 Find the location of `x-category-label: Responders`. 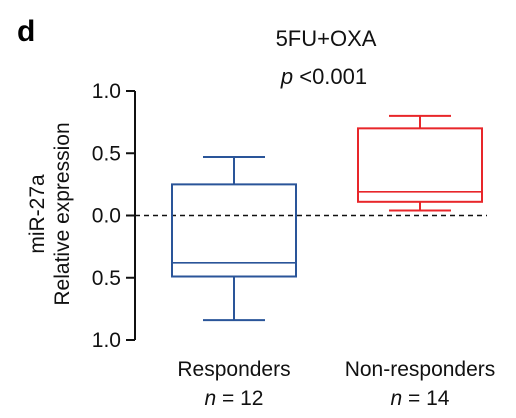

x-category-label: Responders is located at coordinates (233, 369).